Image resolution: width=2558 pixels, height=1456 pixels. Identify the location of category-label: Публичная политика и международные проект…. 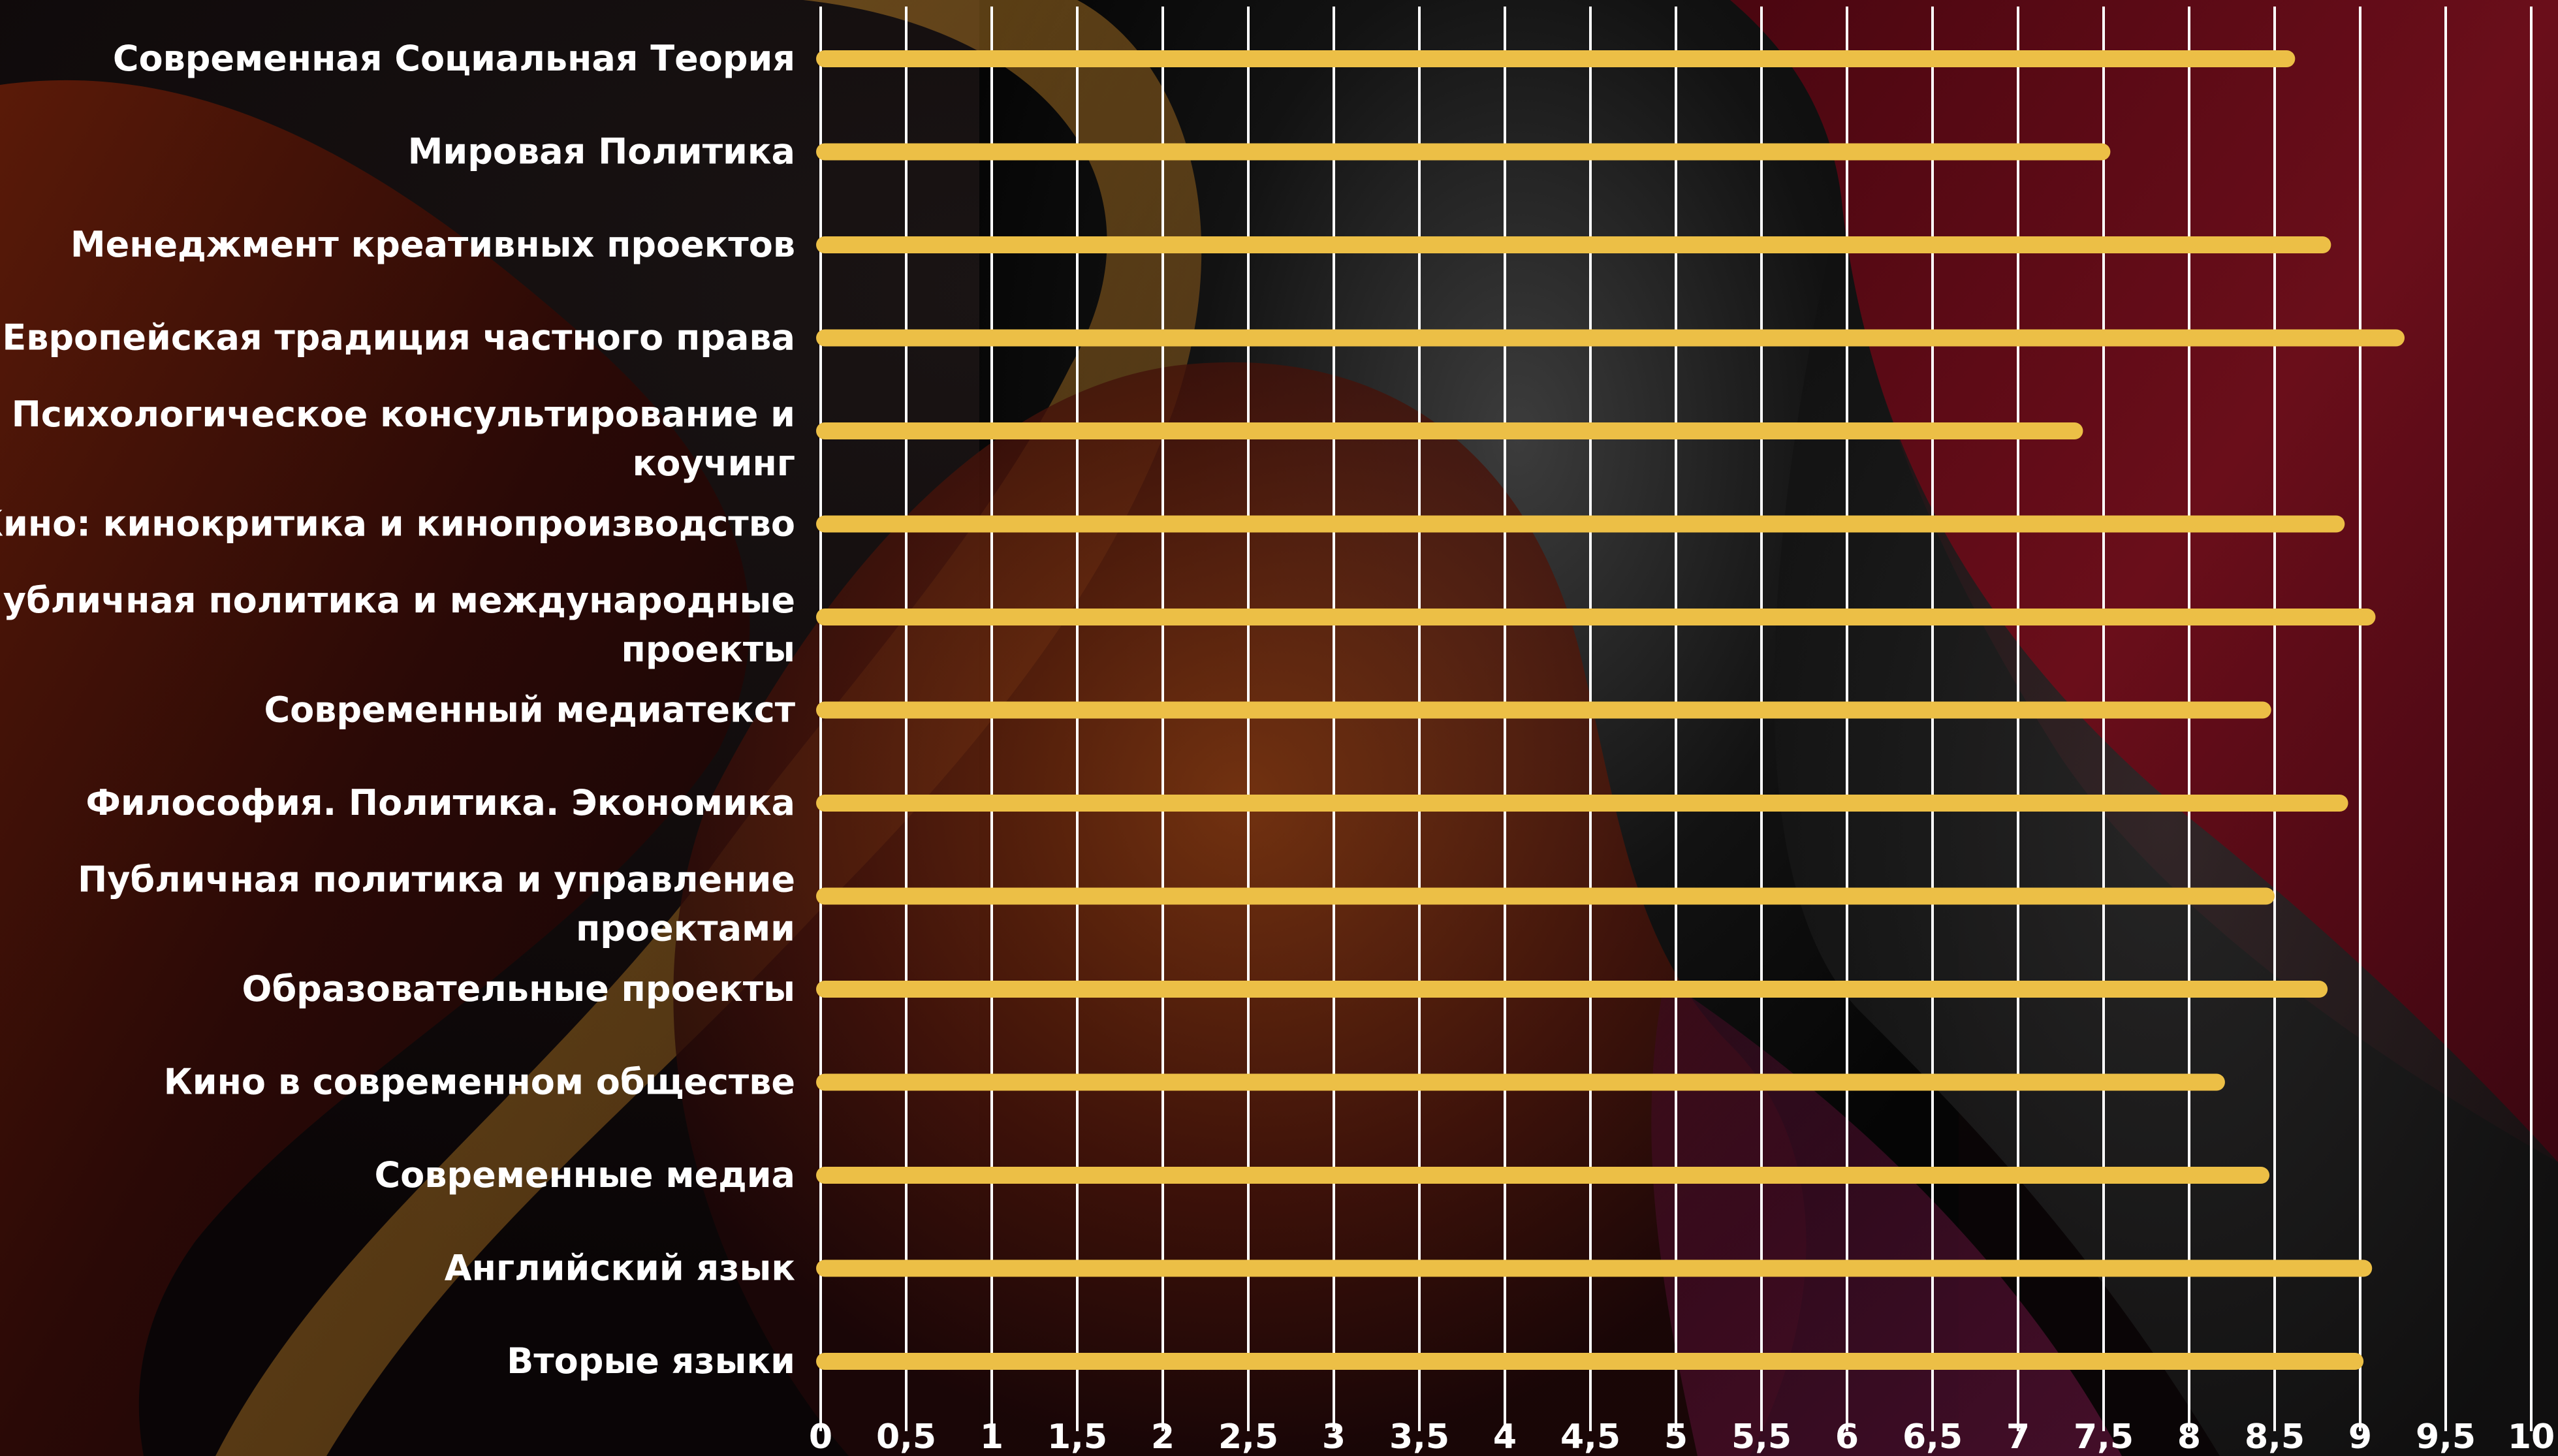
(397, 625).